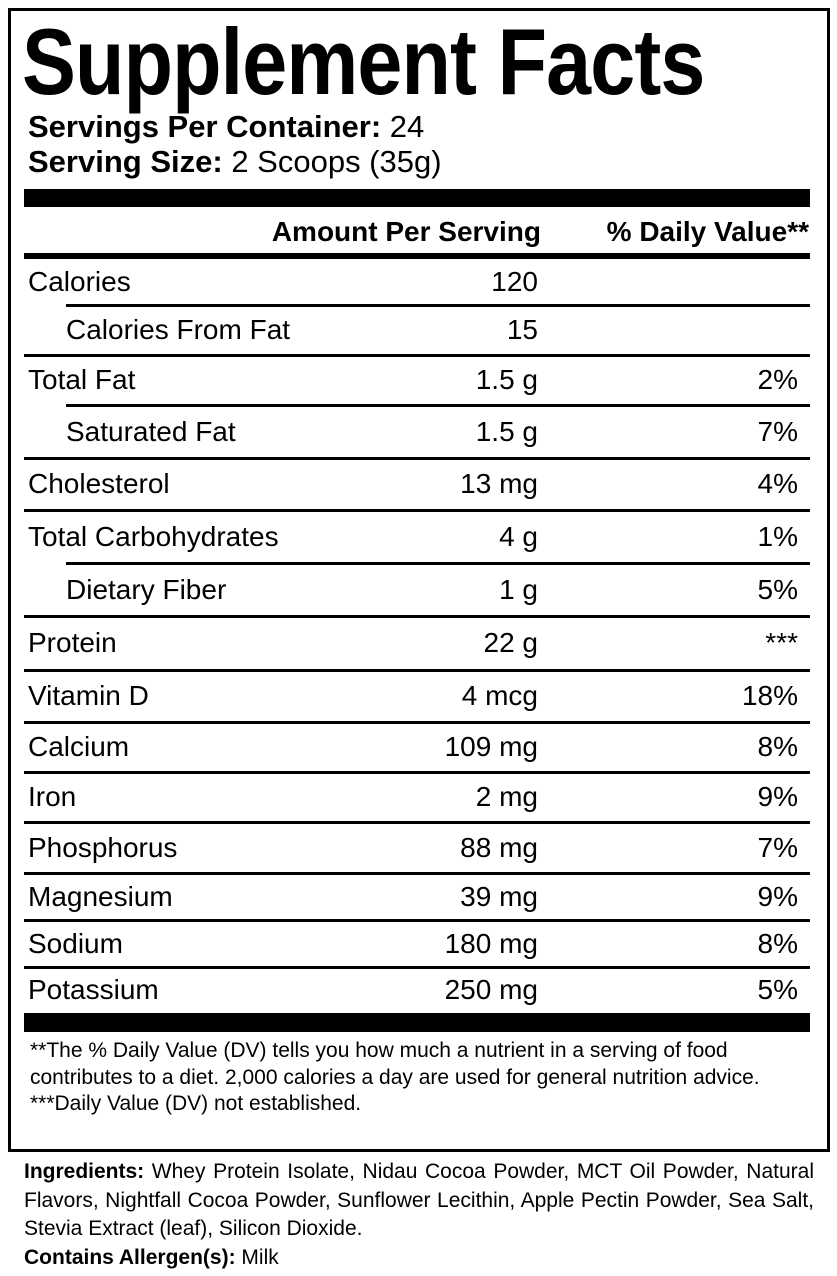  Describe the element at coordinates (522, 329) in the screenshot. I see `nutrient-amount: 15` at that location.